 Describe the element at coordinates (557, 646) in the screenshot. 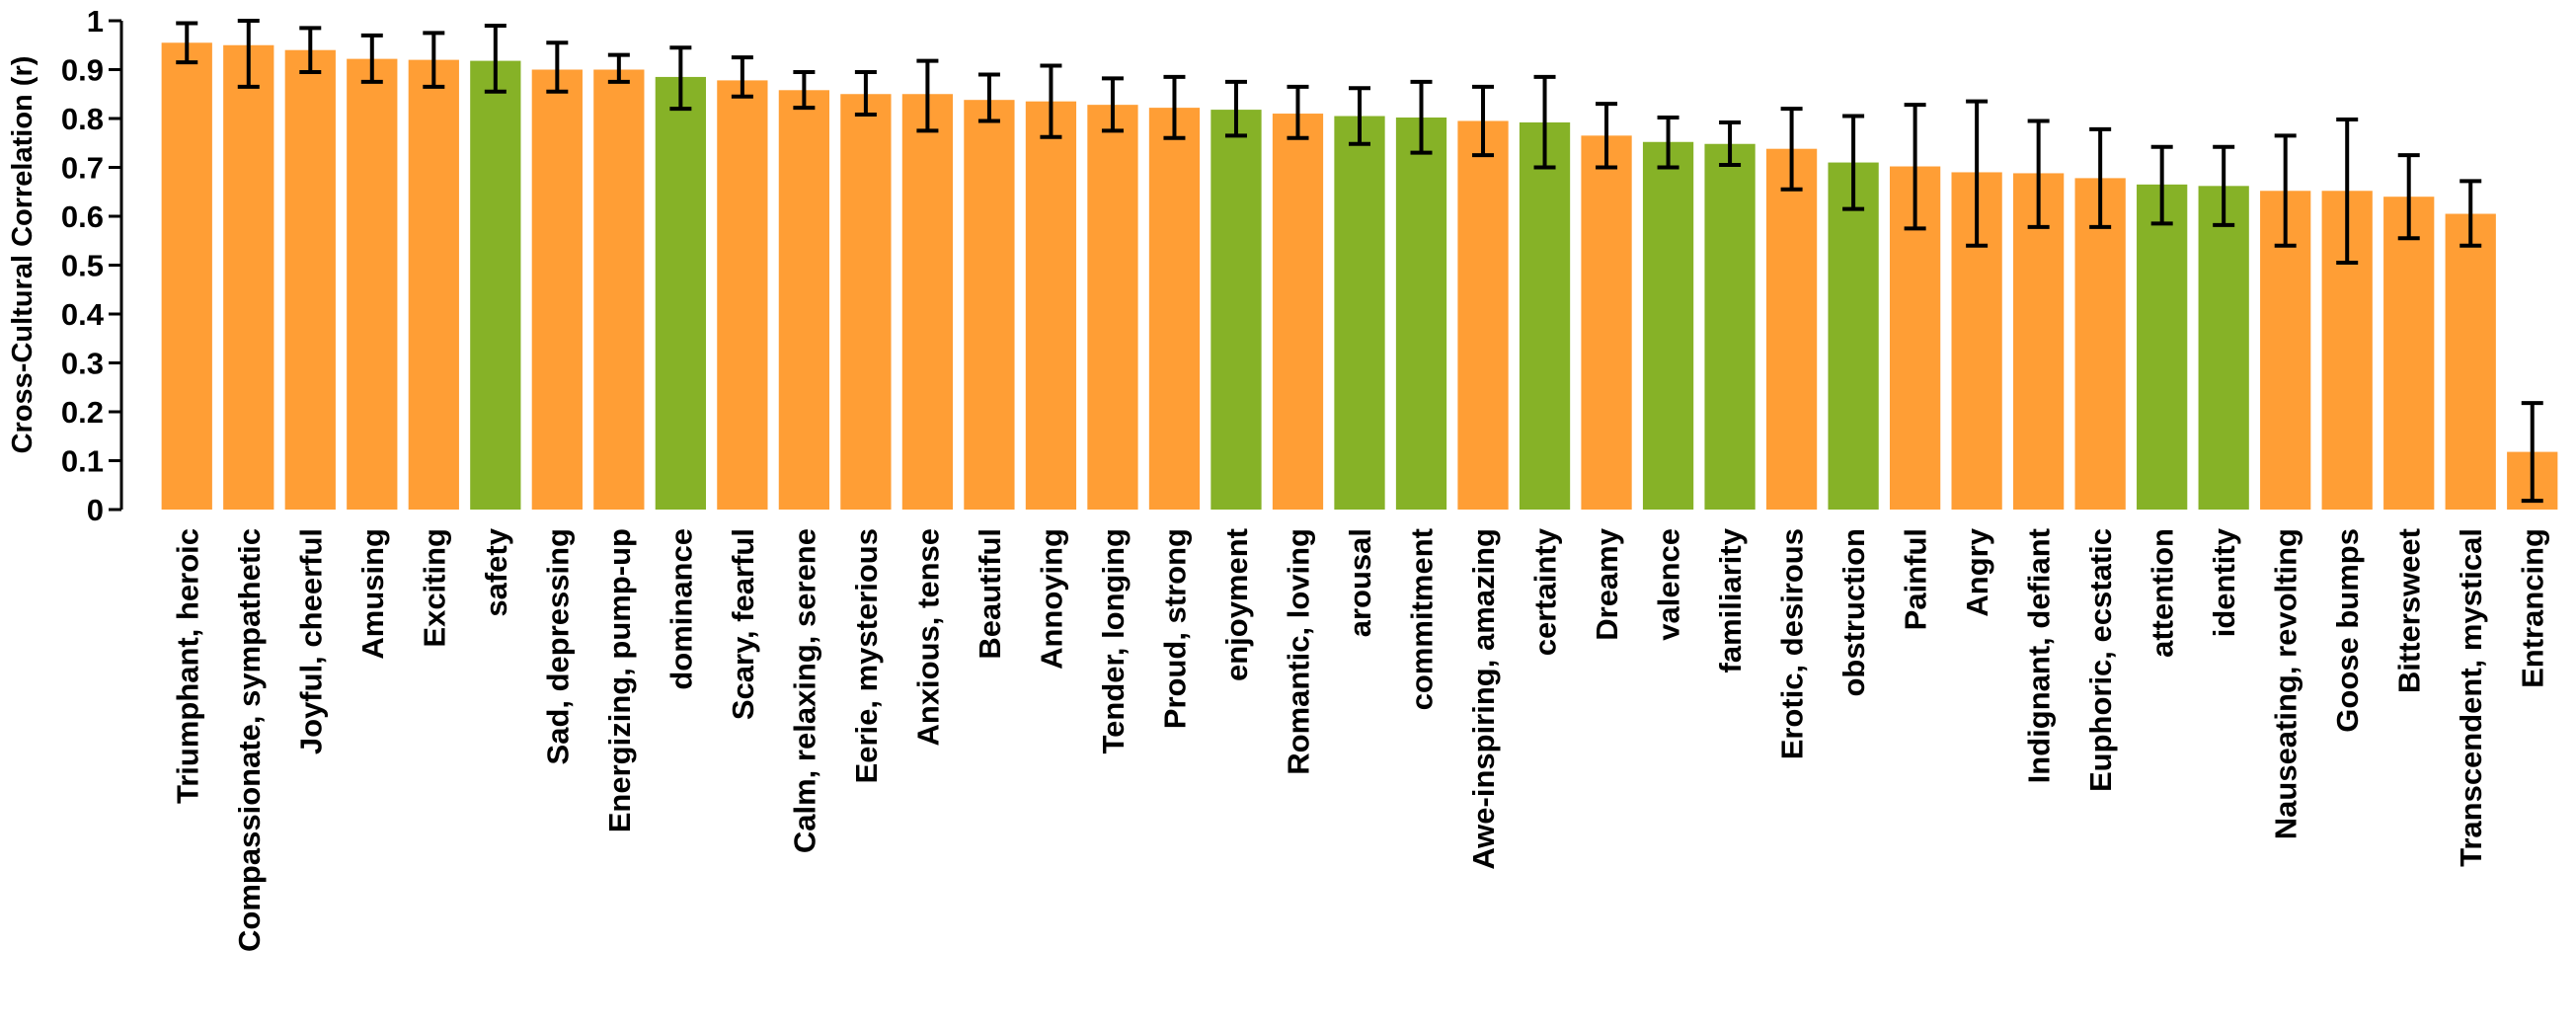

I see `category-label: Sad, depressing` at that location.